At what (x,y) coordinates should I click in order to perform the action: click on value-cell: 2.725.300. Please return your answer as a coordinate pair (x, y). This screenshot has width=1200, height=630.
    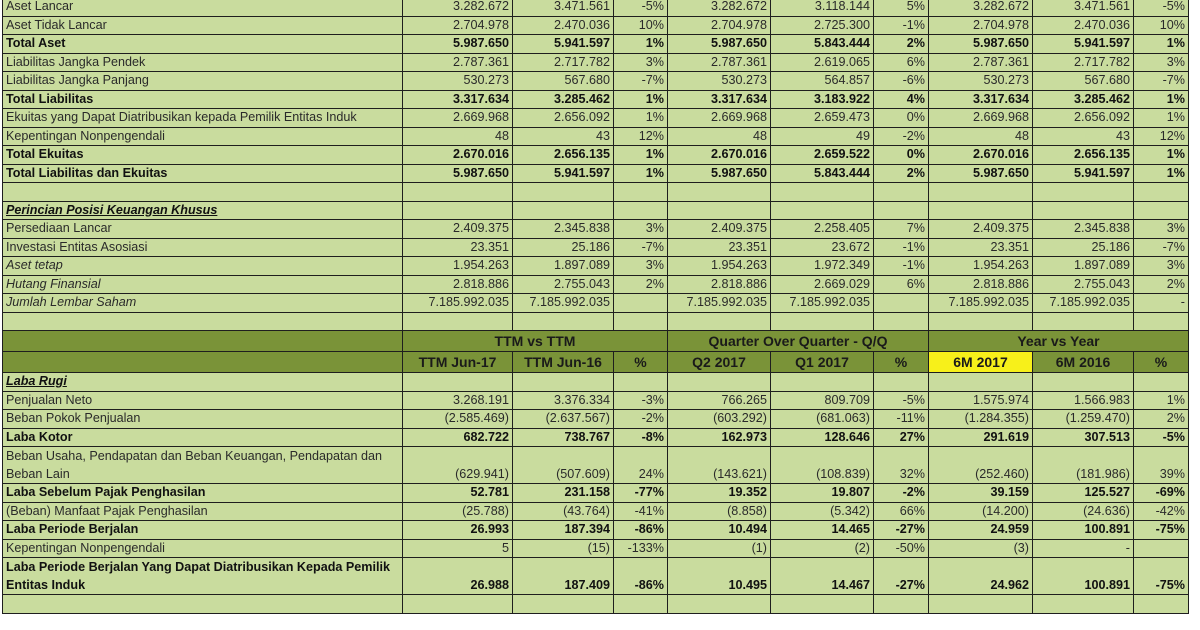
    Looking at the image, I should click on (822, 25).